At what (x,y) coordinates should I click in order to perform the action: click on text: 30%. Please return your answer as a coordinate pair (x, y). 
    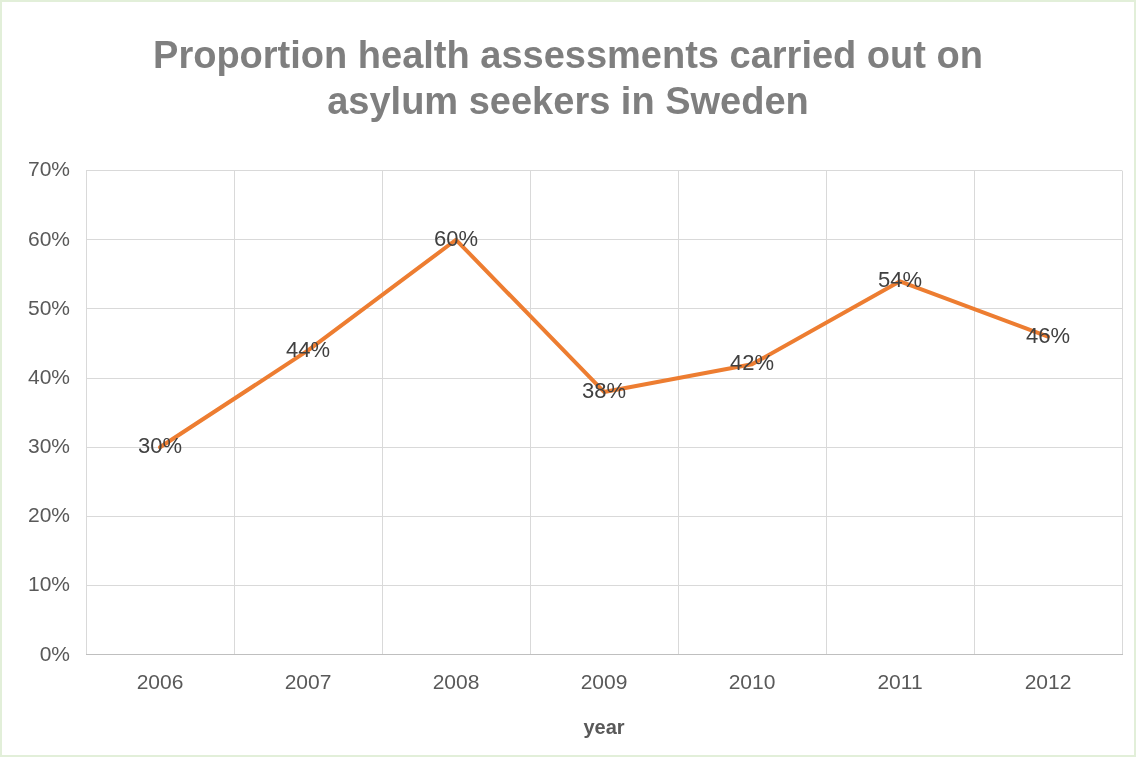
    Looking at the image, I should click on (160, 446).